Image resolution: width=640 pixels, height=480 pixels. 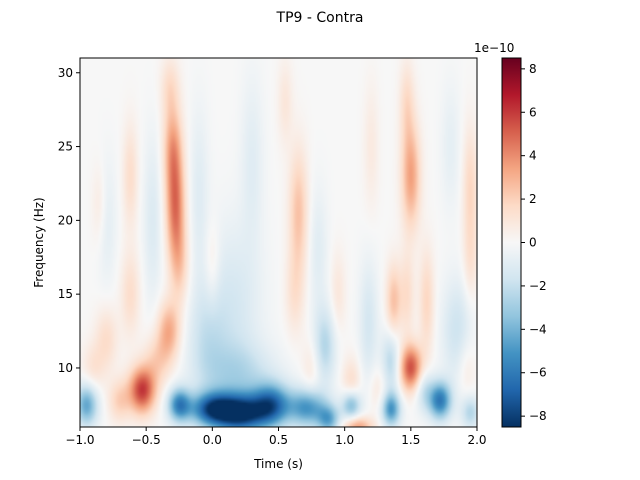 I want to click on x-tick-label: −1.0, so click(x=79, y=440).